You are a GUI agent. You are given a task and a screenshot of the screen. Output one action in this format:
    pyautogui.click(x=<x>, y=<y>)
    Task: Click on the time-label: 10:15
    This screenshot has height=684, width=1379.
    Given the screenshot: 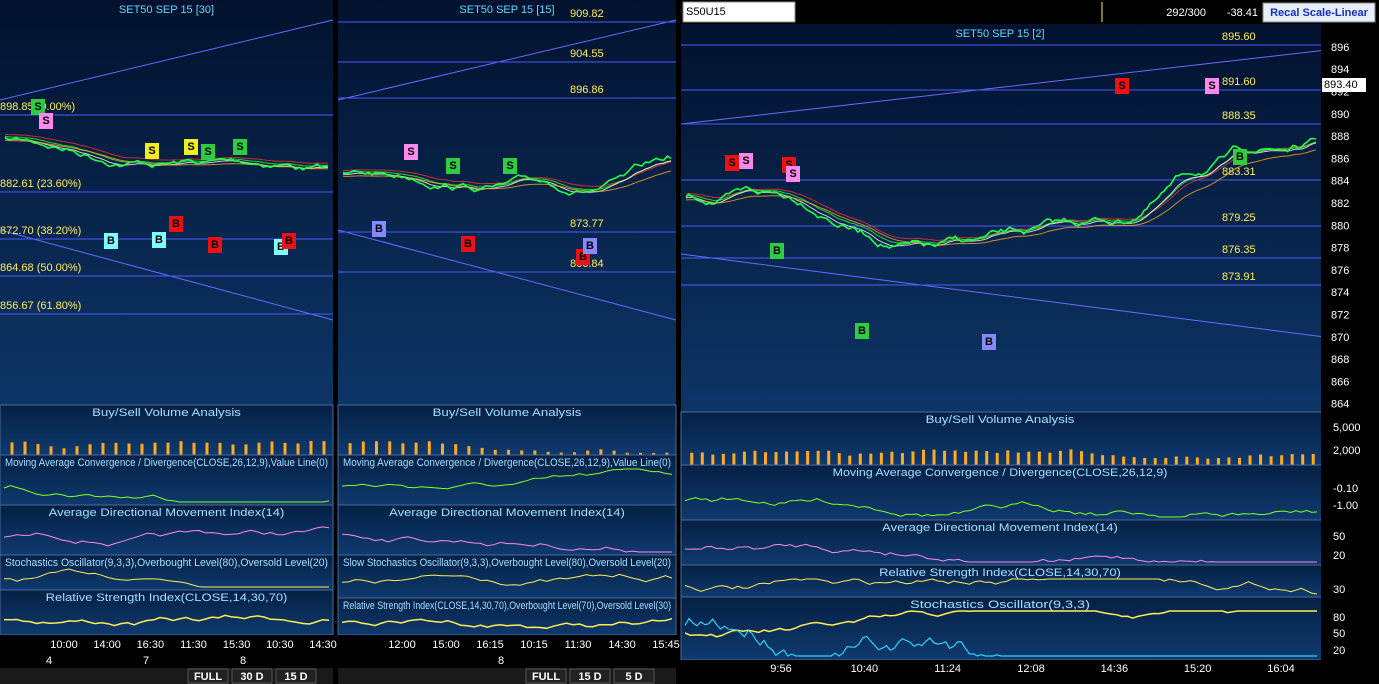 What is the action you would take?
    pyautogui.click(x=534, y=645)
    